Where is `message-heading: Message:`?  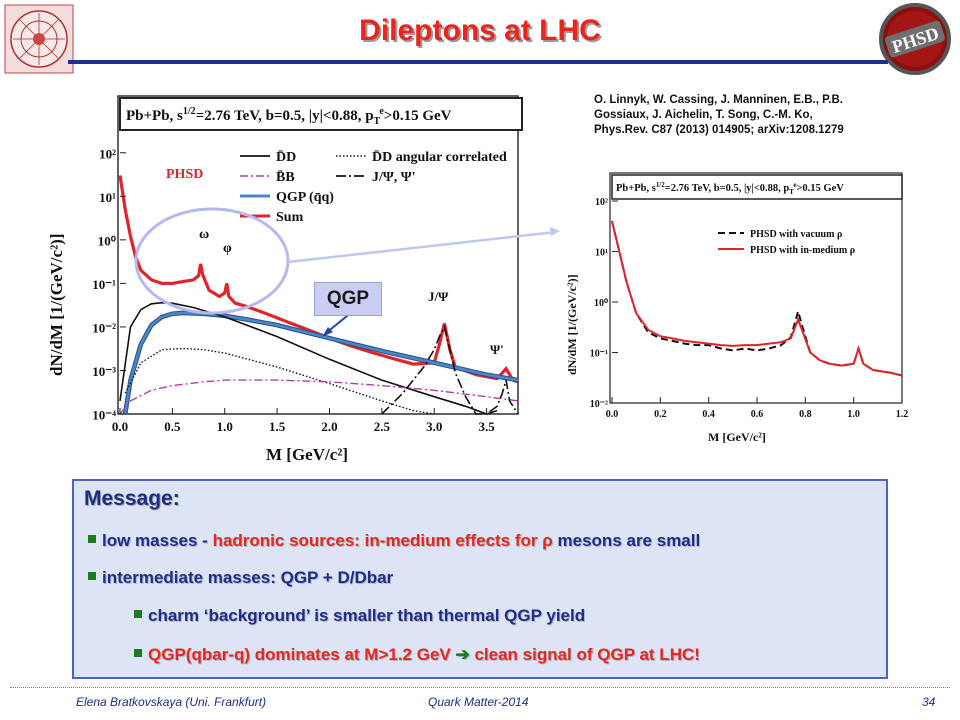
message-heading: Message: is located at coordinates (132, 498).